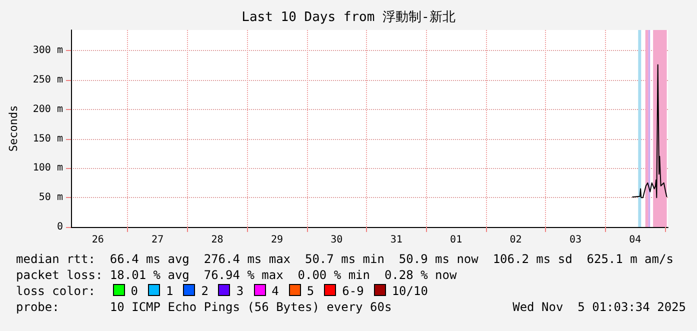 The image size is (697, 331). I want to click on text: 0, so click(134, 291).